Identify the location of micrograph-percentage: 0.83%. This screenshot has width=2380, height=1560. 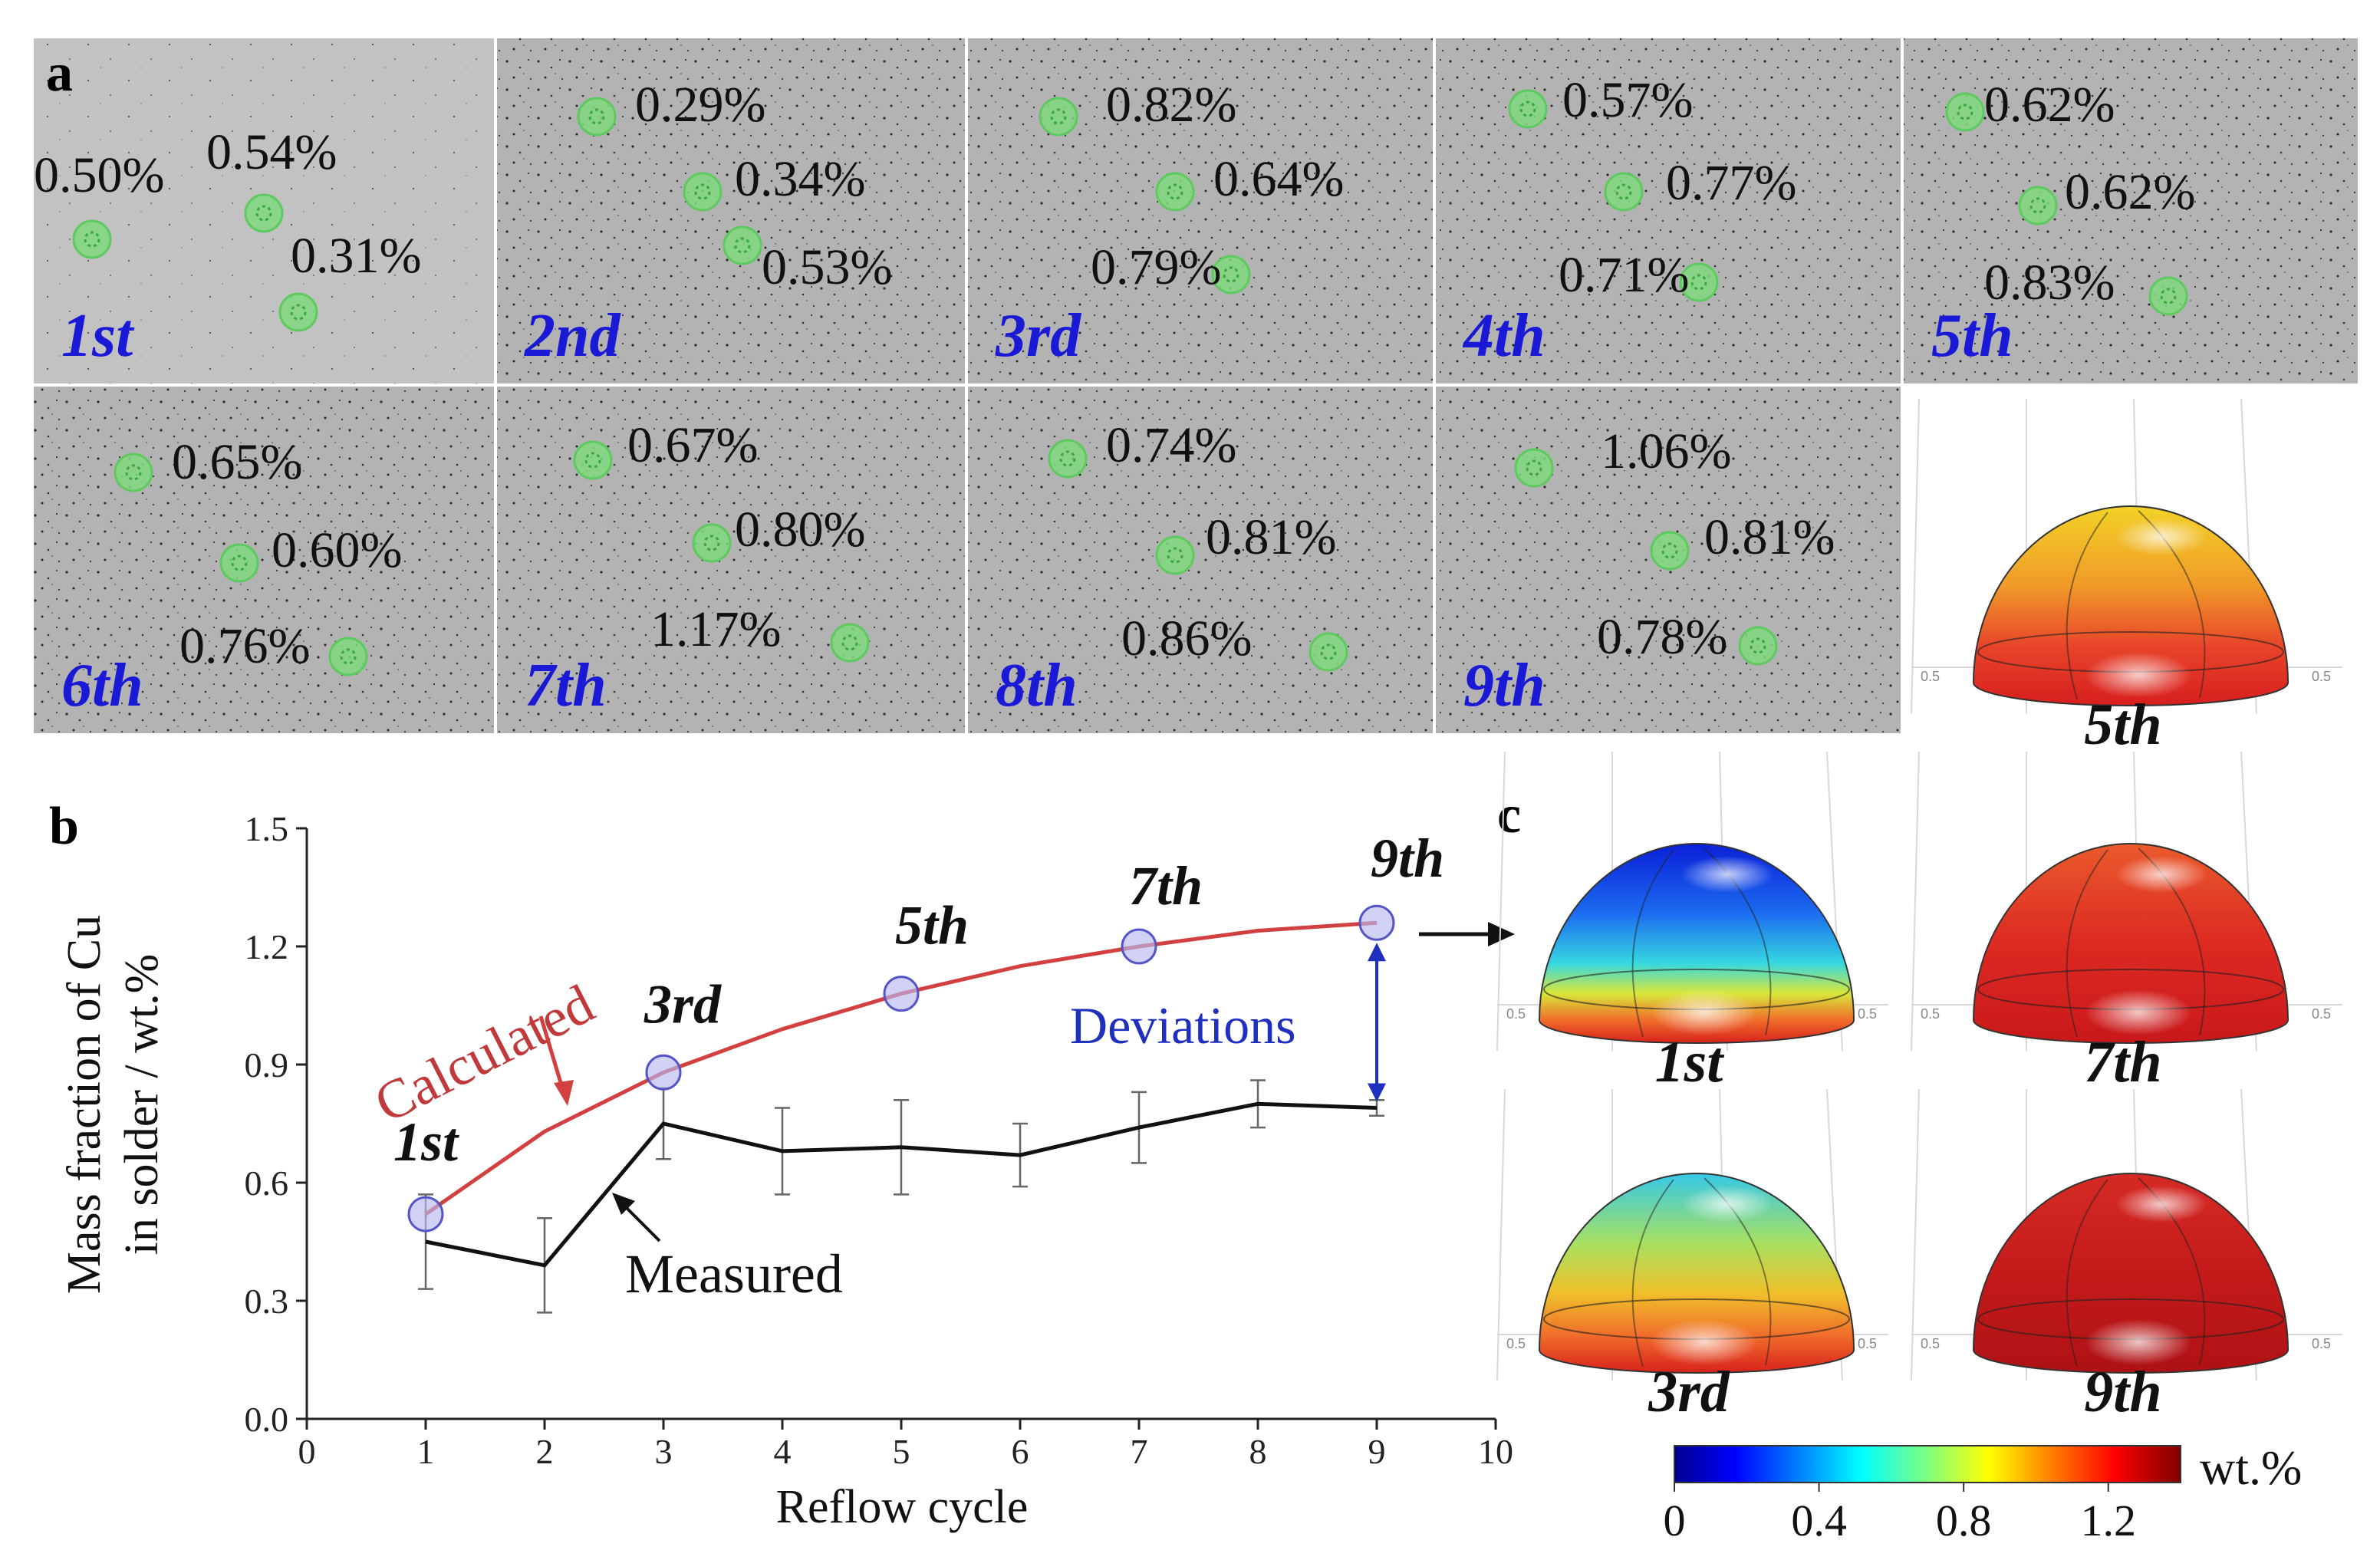
(2049, 283).